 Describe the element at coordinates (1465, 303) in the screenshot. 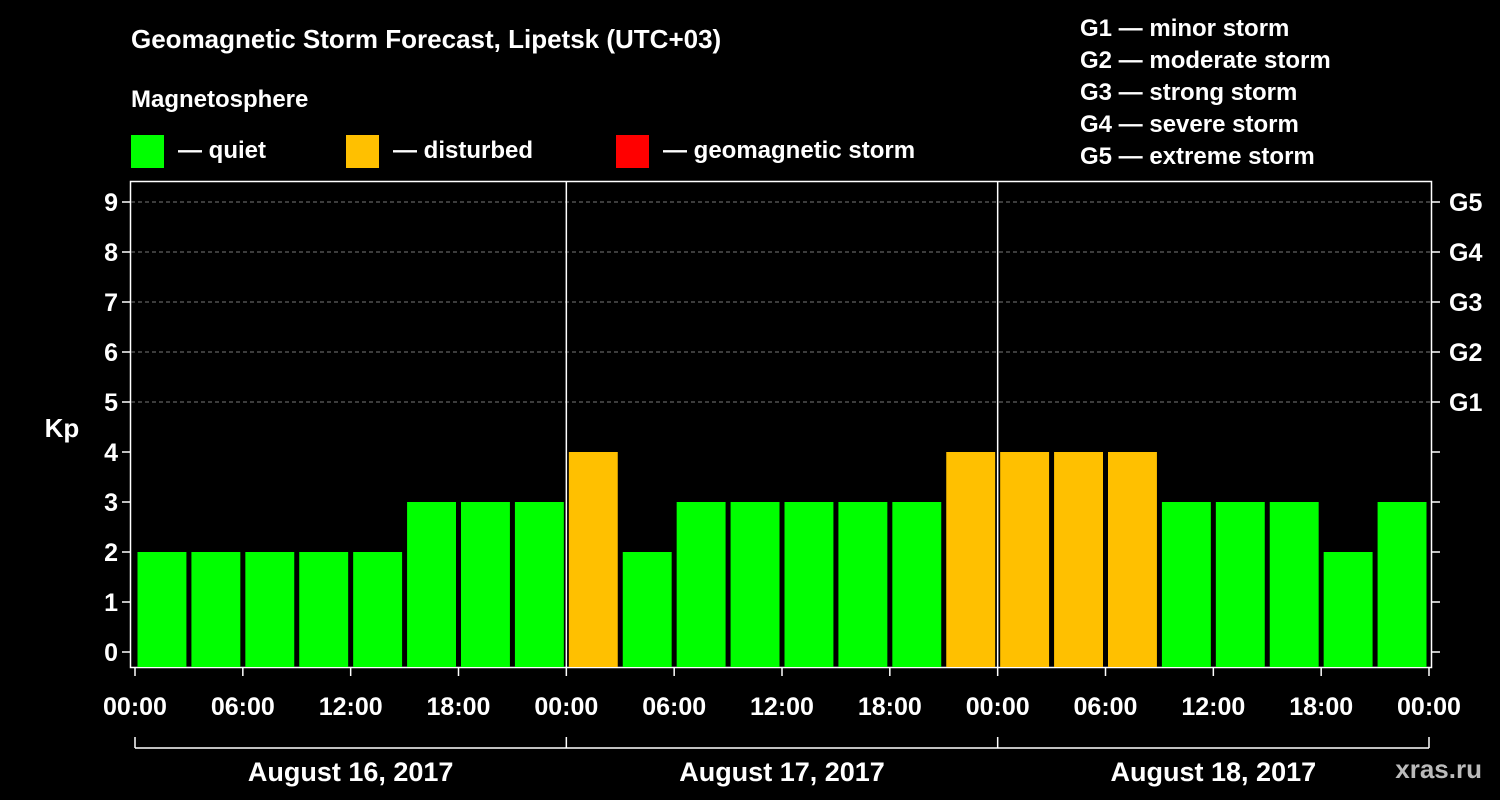

I see `right-tick-label-G3: G3` at that location.